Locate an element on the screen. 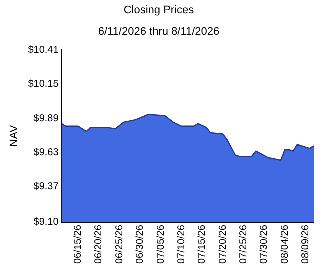 Image resolution: width=324 pixels, height=267 pixels. y-tick-label: $10.41 is located at coordinates (44, 50).